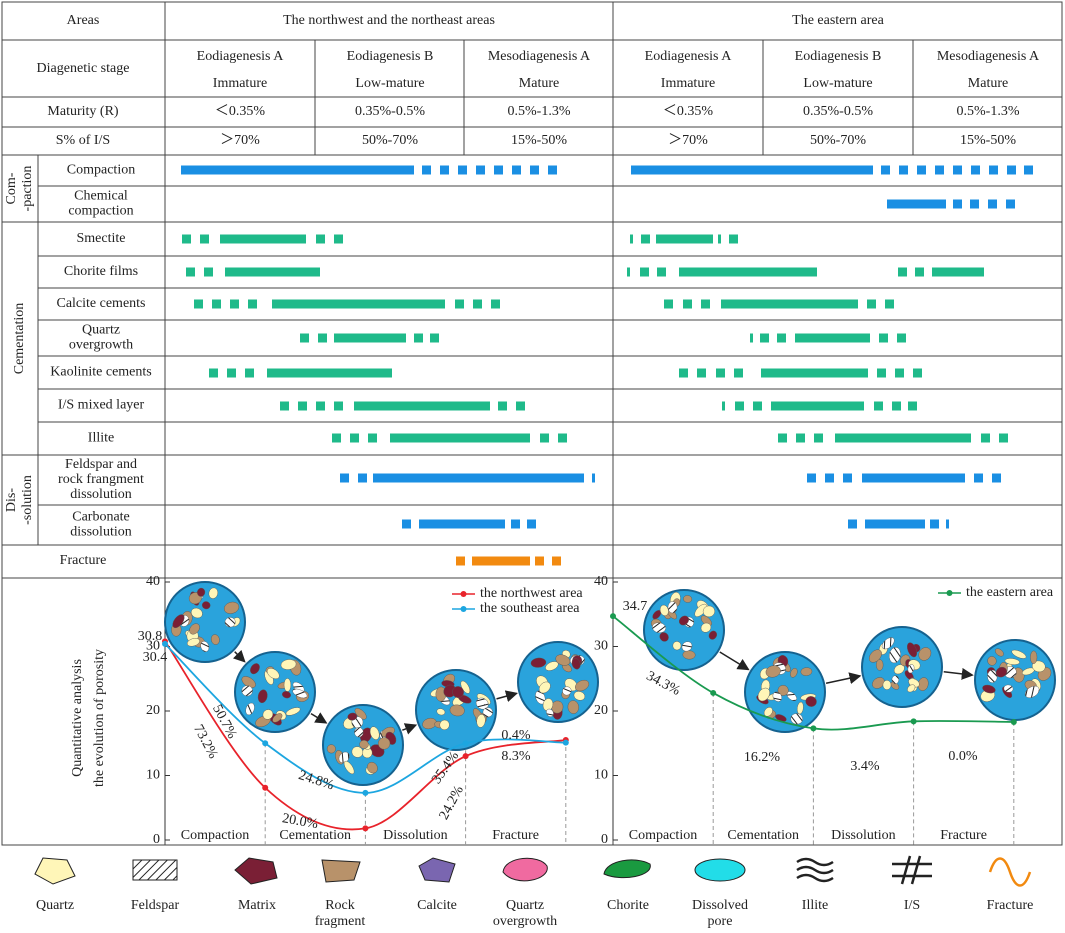 The image size is (1065, 933). Describe the element at coordinates (100, 303) in the screenshot. I see `process-label: Calcite cements` at that location.